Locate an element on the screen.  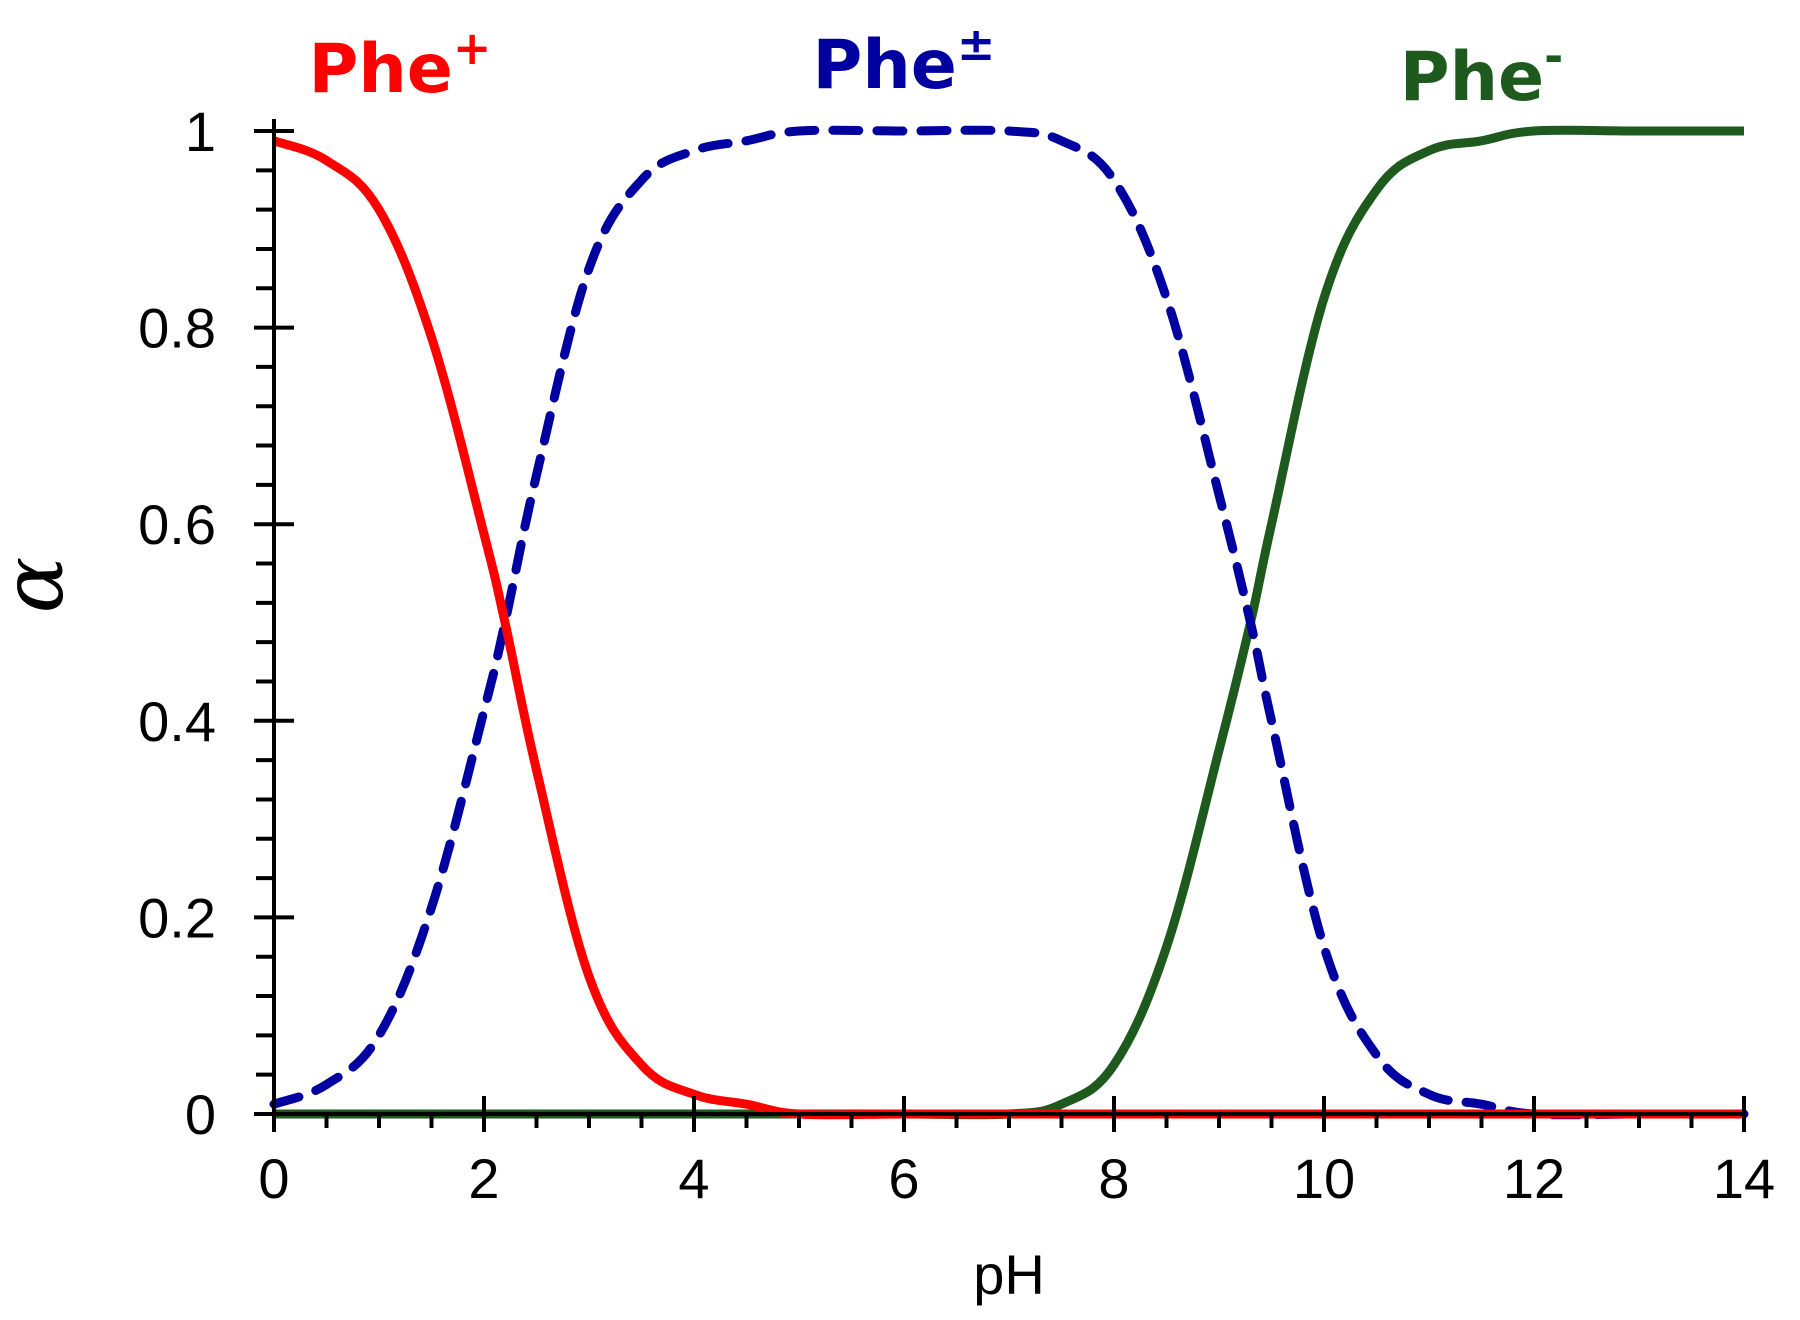
x-tick-label: 8 is located at coordinates (1113, 1178).